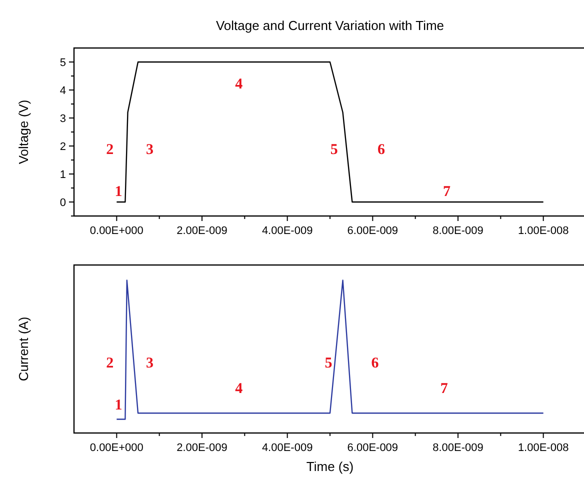 The height and width of the screenshot is (480, 584). I want to click on y-tick-label: 5, so click(63, 63).